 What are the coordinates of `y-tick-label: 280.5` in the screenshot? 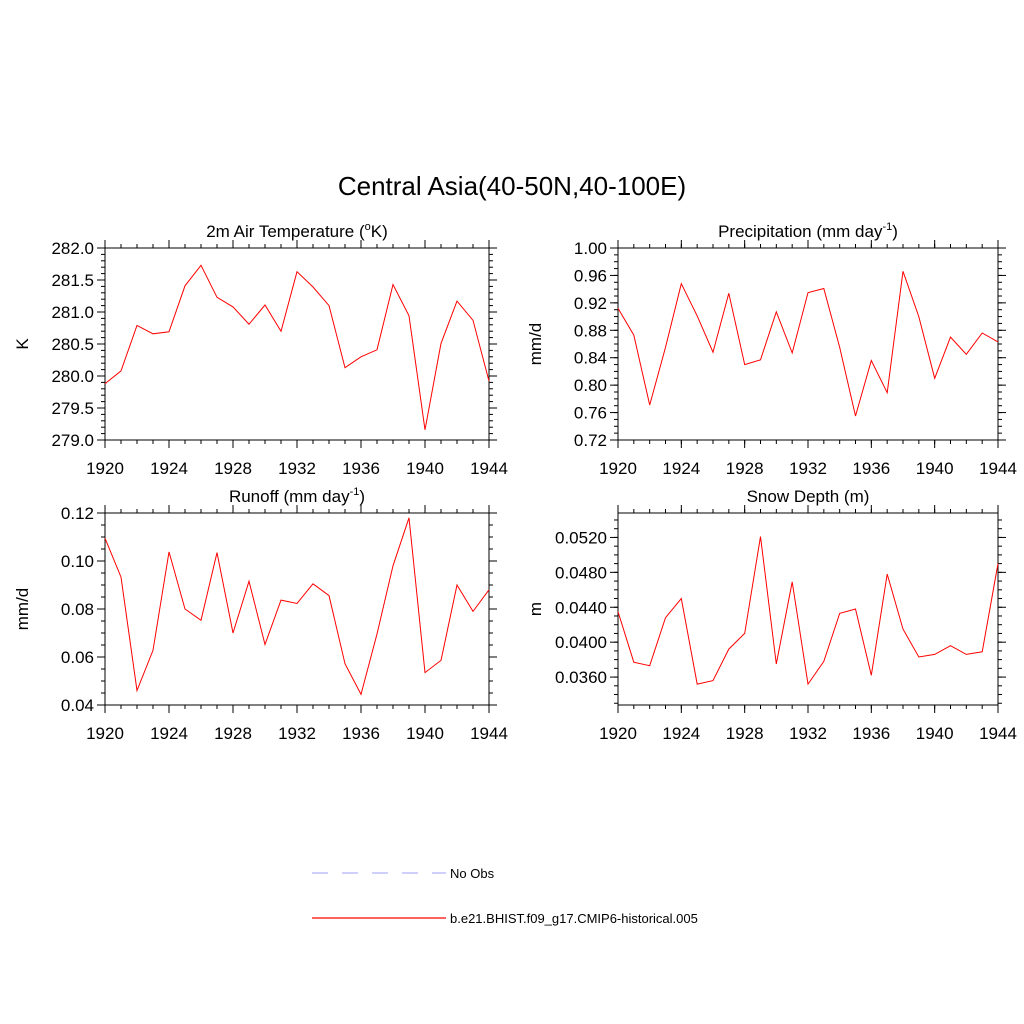 It's located at (72, 344).